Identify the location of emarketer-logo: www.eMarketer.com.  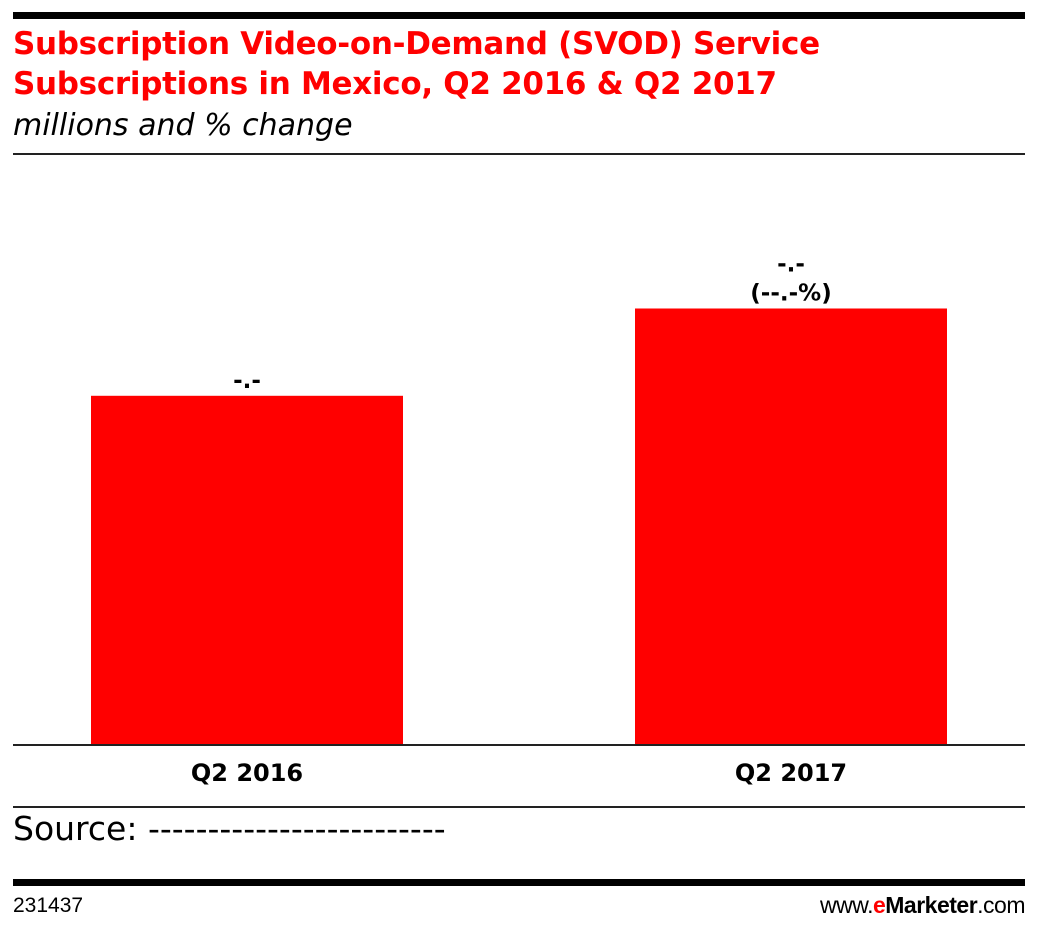
(922, 905).